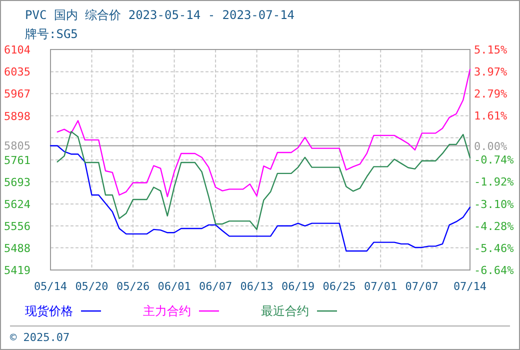 The height and width of the screenshot is (350, 520). I want to click on y2-tick-label: -0.74%, so click(494, 160).